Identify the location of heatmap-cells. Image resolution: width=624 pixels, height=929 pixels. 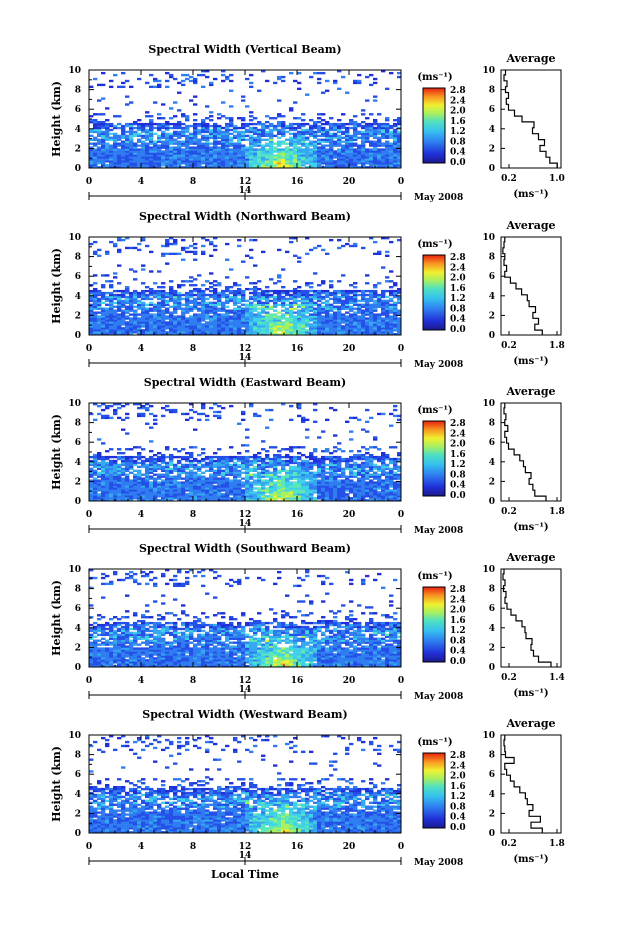
(245, 286).